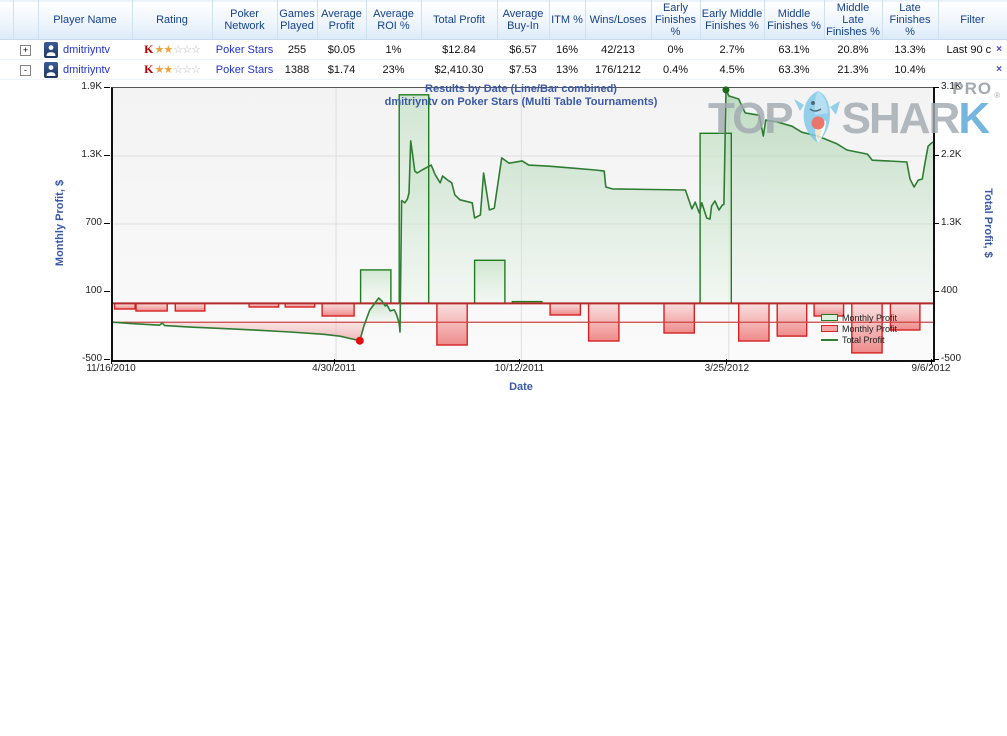  Describe the element at coordinates (394, 20) in the screenshot. I see `header-average-roi: Average ROI %` at that location.